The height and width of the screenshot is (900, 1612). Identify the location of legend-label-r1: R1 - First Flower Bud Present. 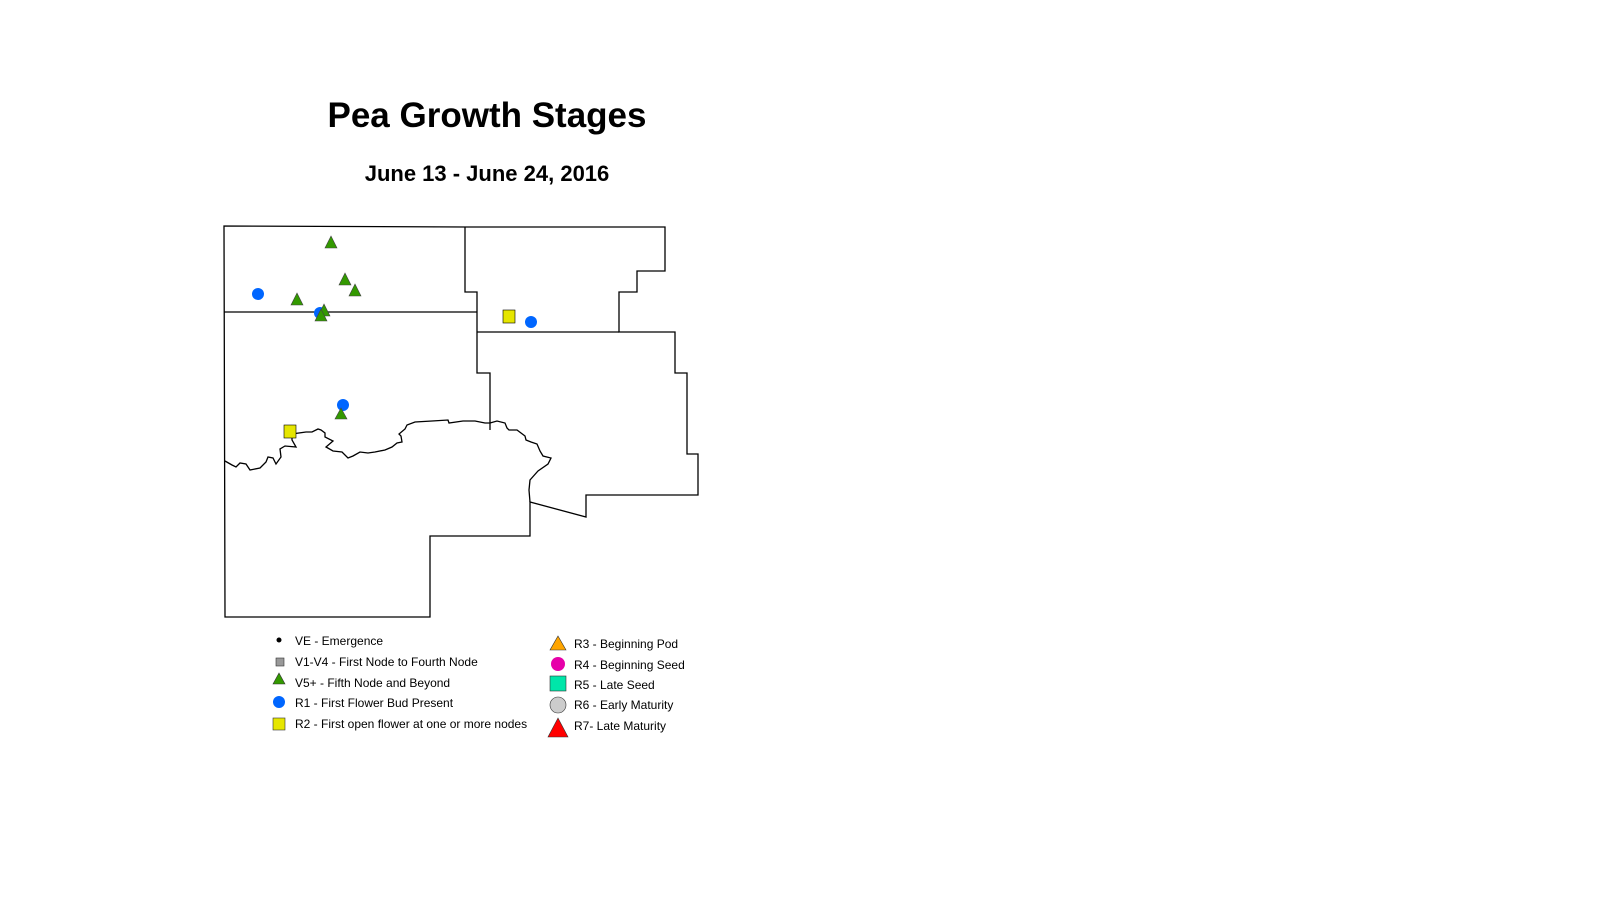
(374, 703).